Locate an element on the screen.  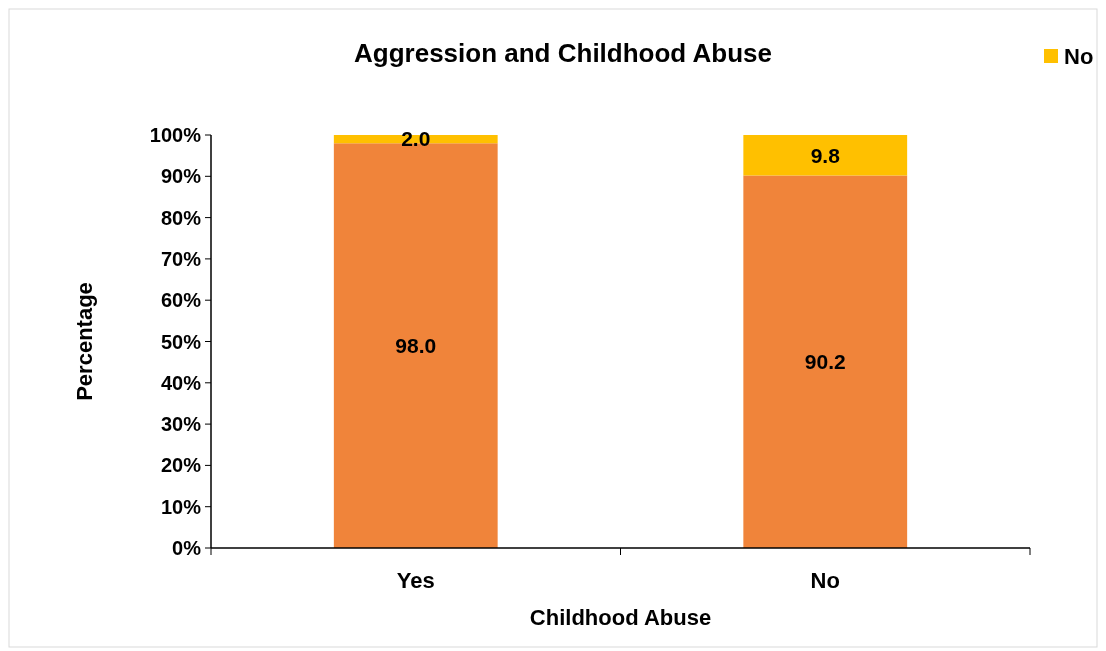
y-tick-label: 20% is located at coordinates (181, 465).